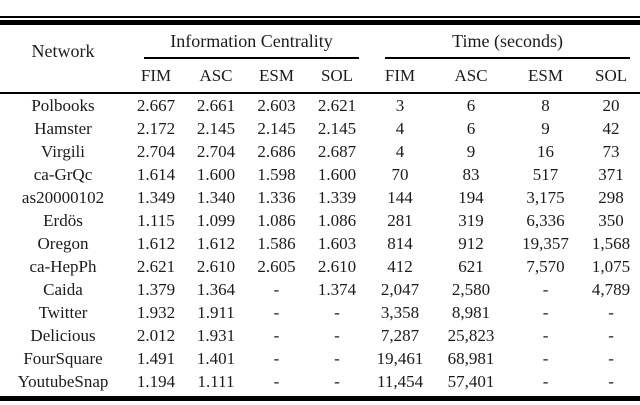 Image resolution: width=640 pixels, height=405 pixels. Describe the element at coordinates (337, 289) in the screenshot. I see `value-cell: 1.374` at that location.